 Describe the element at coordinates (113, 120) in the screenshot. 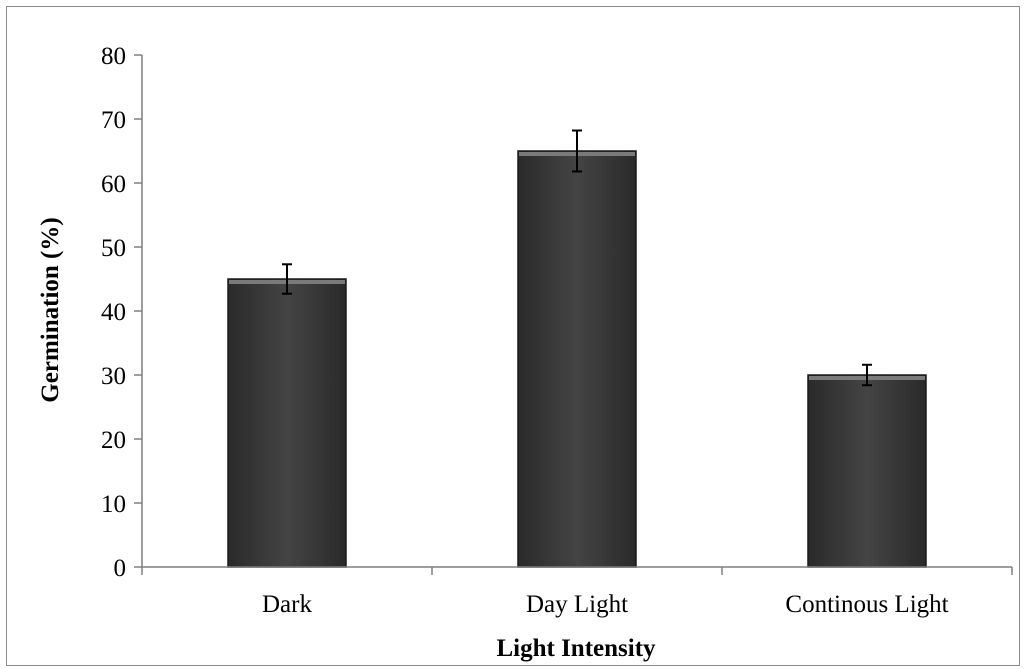

I see `y-tick-label: 70` at that location.